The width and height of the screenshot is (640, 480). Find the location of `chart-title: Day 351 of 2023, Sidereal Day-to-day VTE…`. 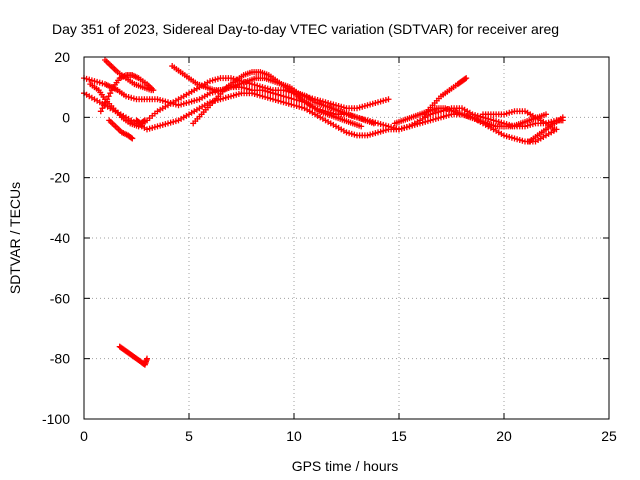

chart-title: Day 351 of 2023, Sidereal Day-to-day VTE… is located at coordinates (305, 29).